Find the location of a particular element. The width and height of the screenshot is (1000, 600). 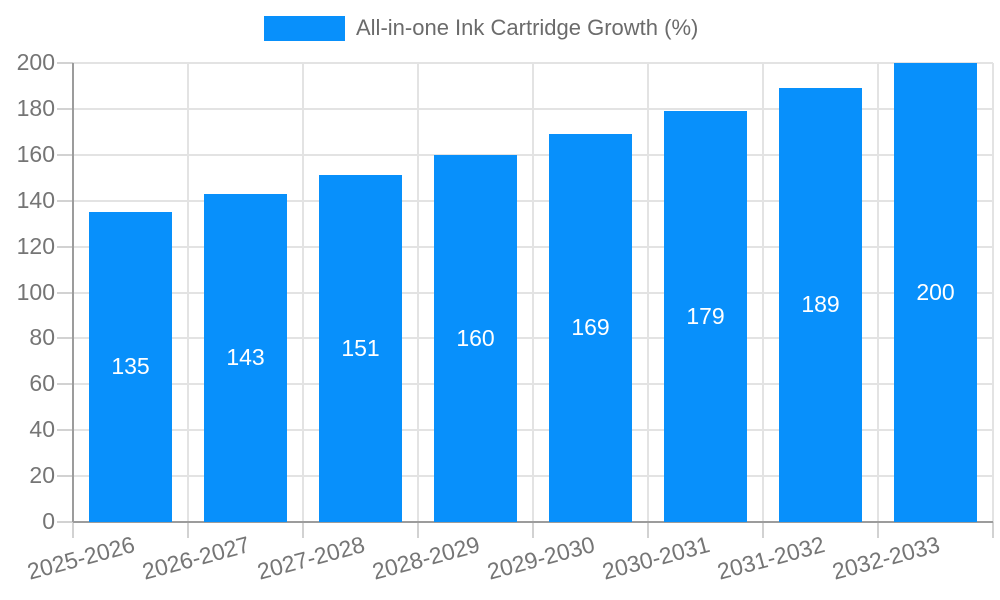

y-axis-line is located at coordinates (73, 292).